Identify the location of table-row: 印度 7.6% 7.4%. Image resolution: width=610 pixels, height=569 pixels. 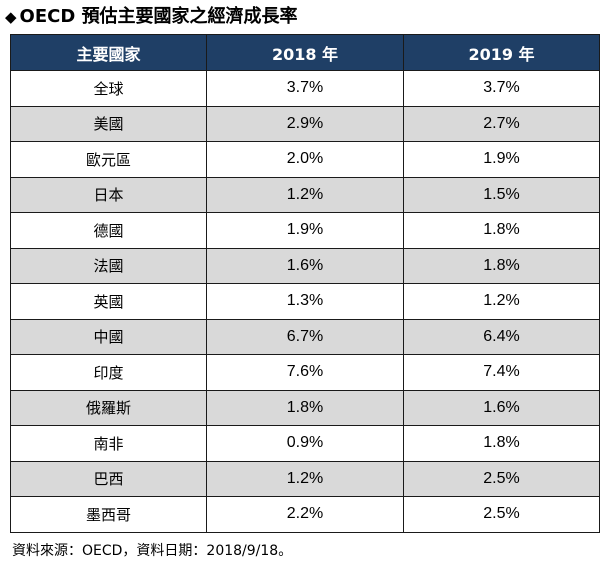
(305, 372).